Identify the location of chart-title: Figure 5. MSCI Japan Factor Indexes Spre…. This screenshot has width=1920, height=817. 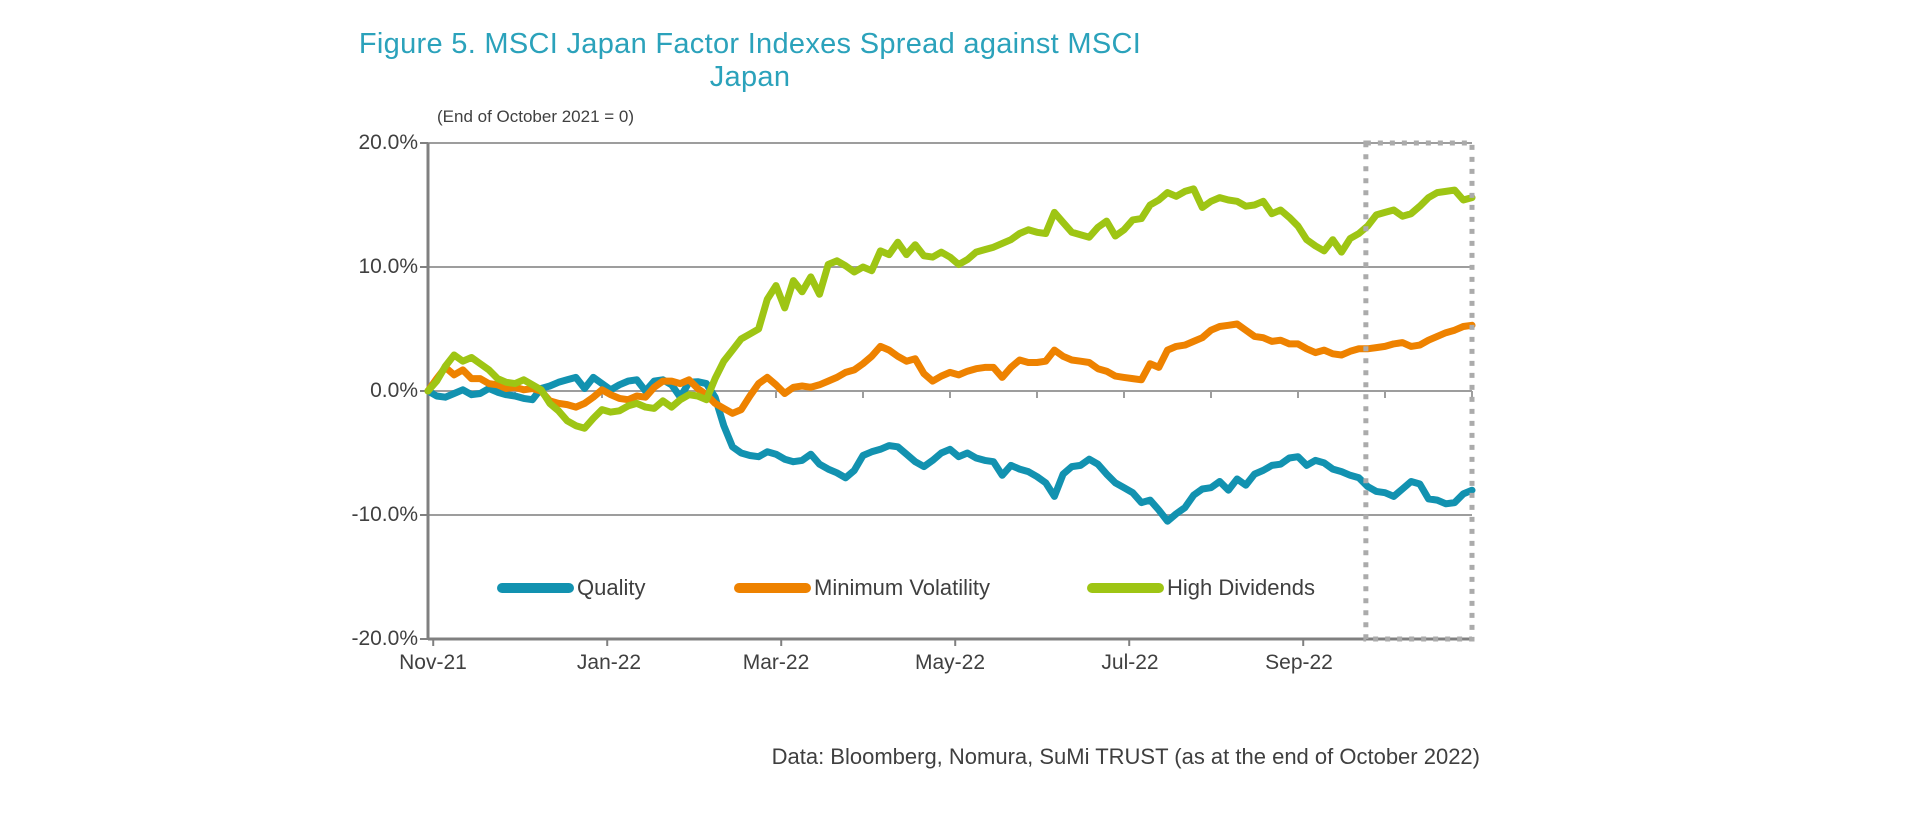
(750, 60).